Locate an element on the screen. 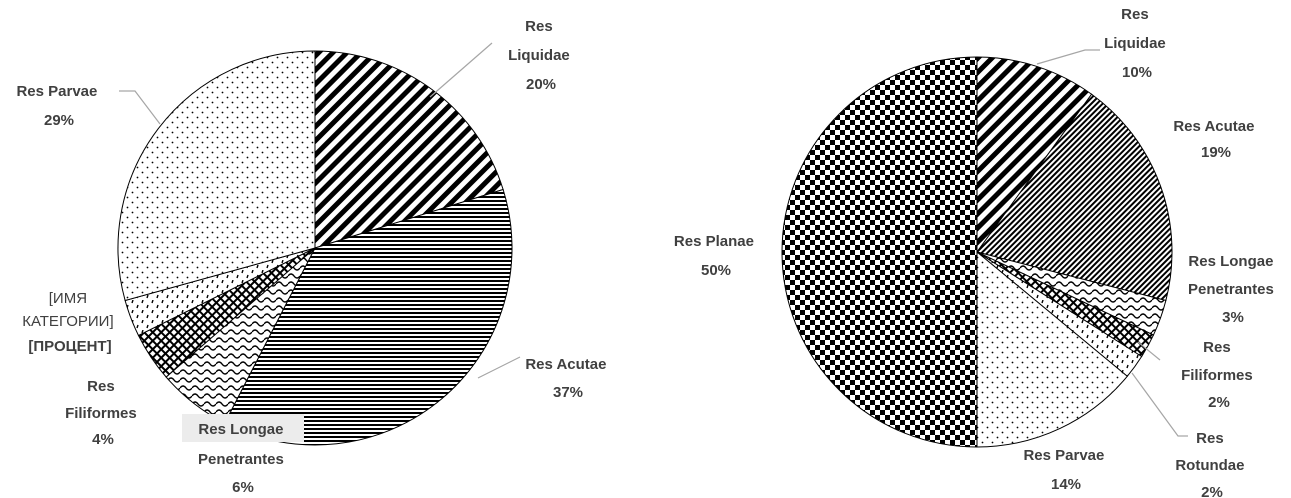 The image size is (1291, 498). slice-label: Res Rotundae 2% is located at coordinates (1211, 464).